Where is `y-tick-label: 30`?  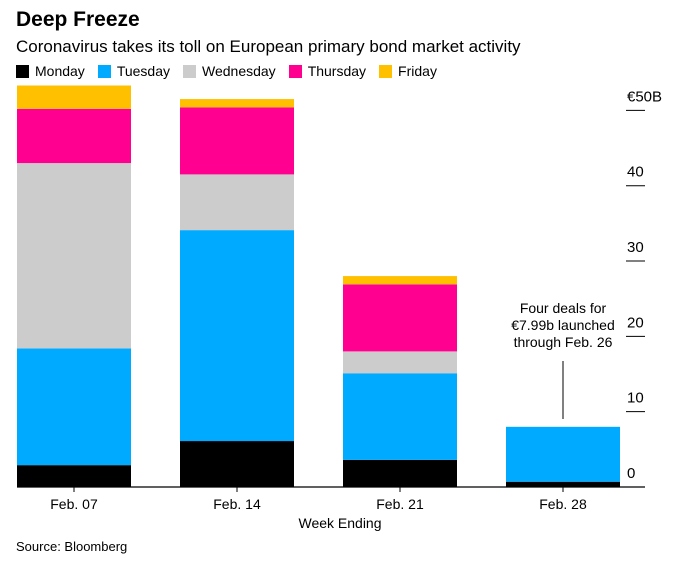 y-tick-label: 30 is located at coordinates (635, 247).